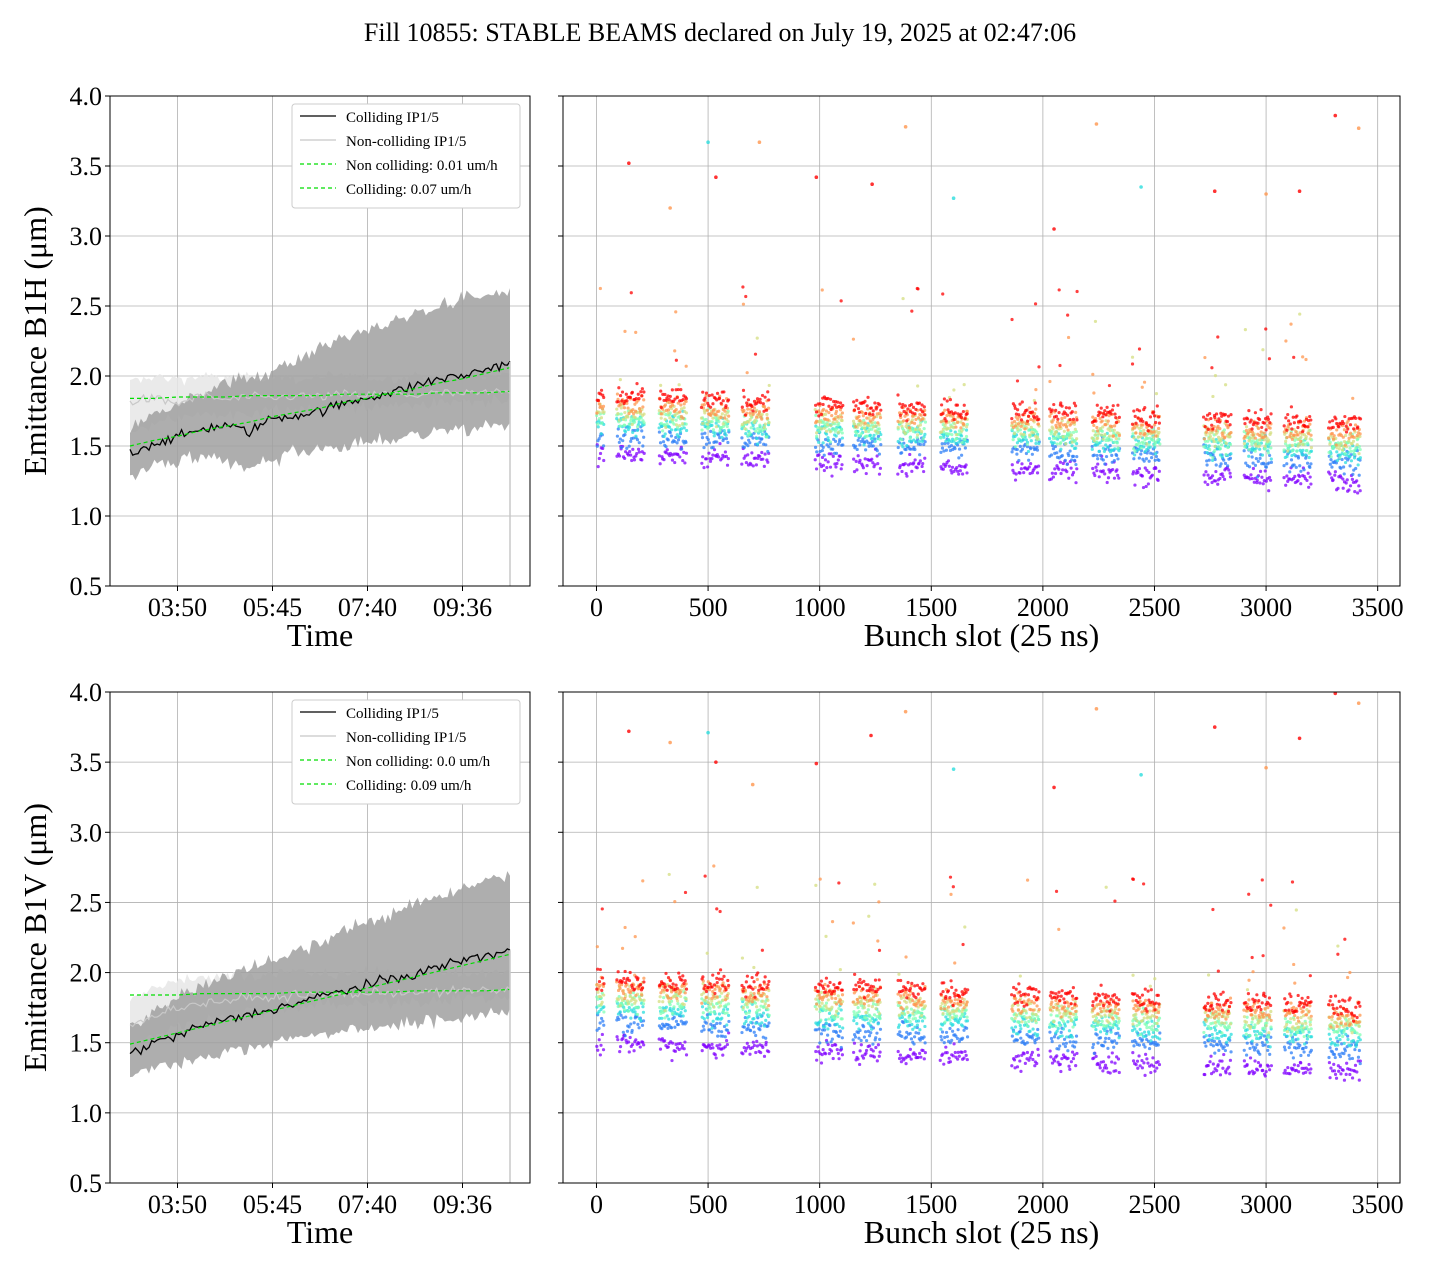 Image resolution: width=1440 pixels, height=1280 pixels. I want to click on legend-box, so click(406, 752).